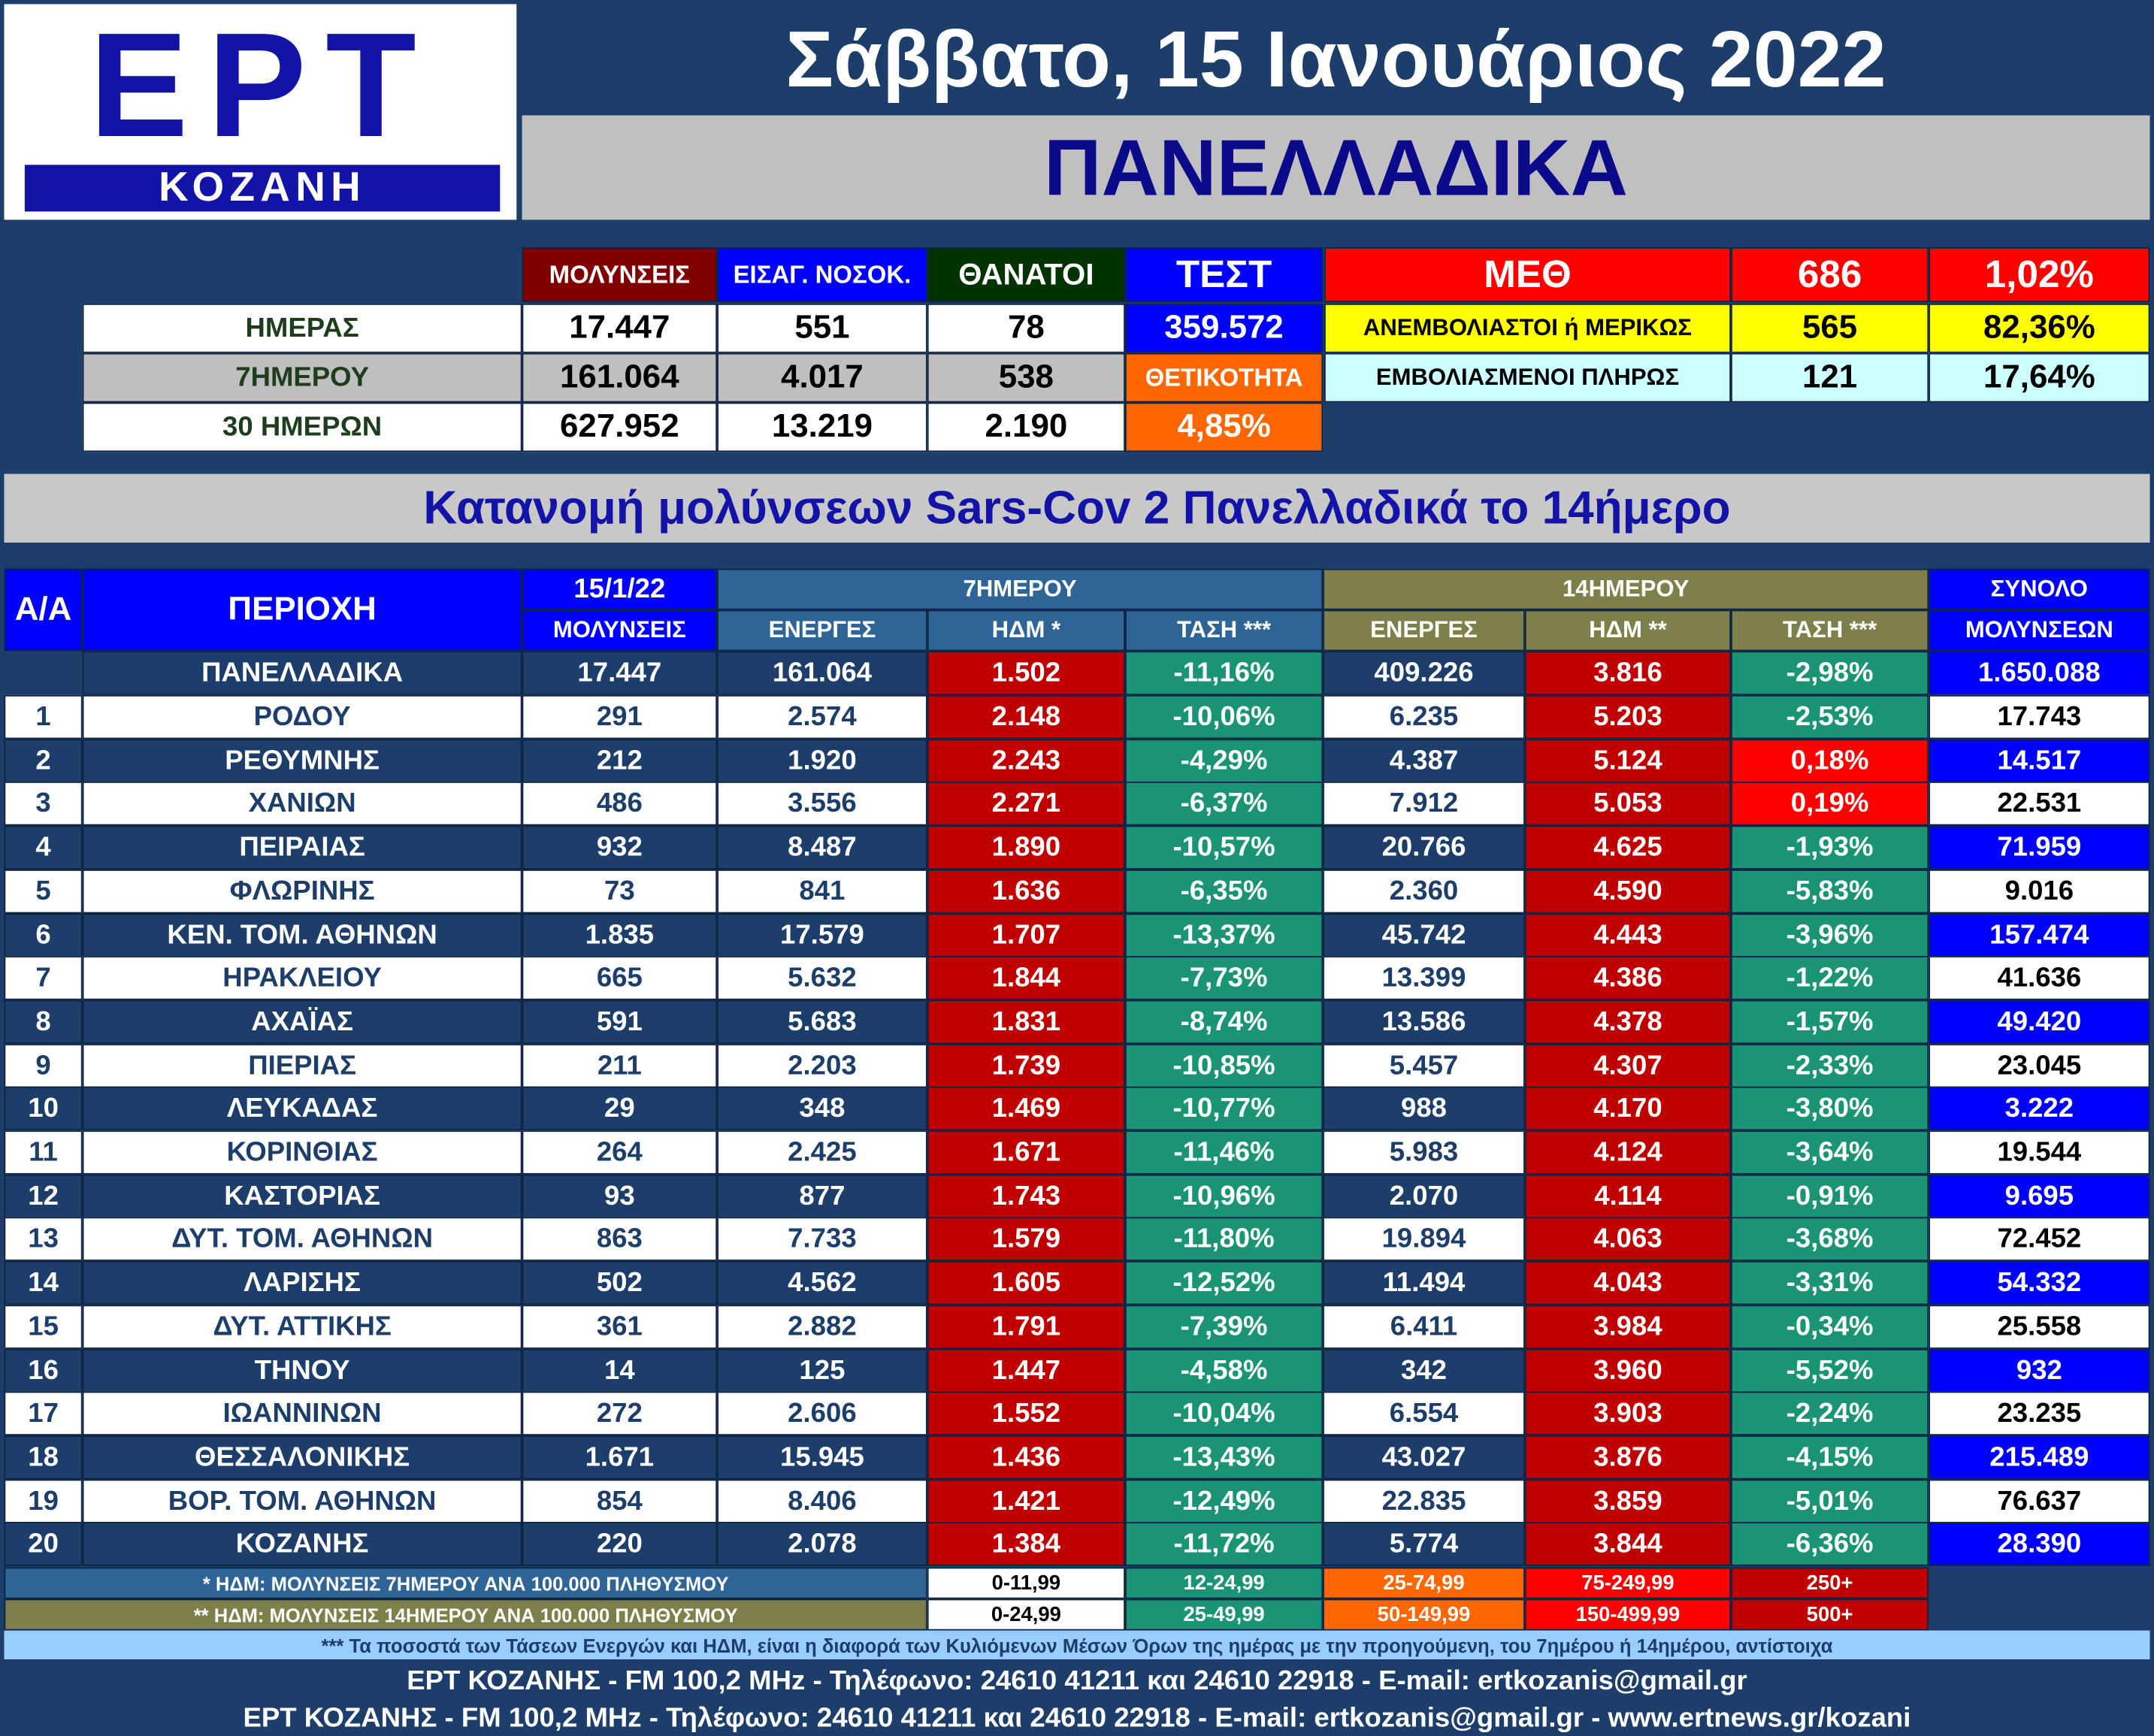  I want to click on row-total: 215.489, so click(2039, 1457).